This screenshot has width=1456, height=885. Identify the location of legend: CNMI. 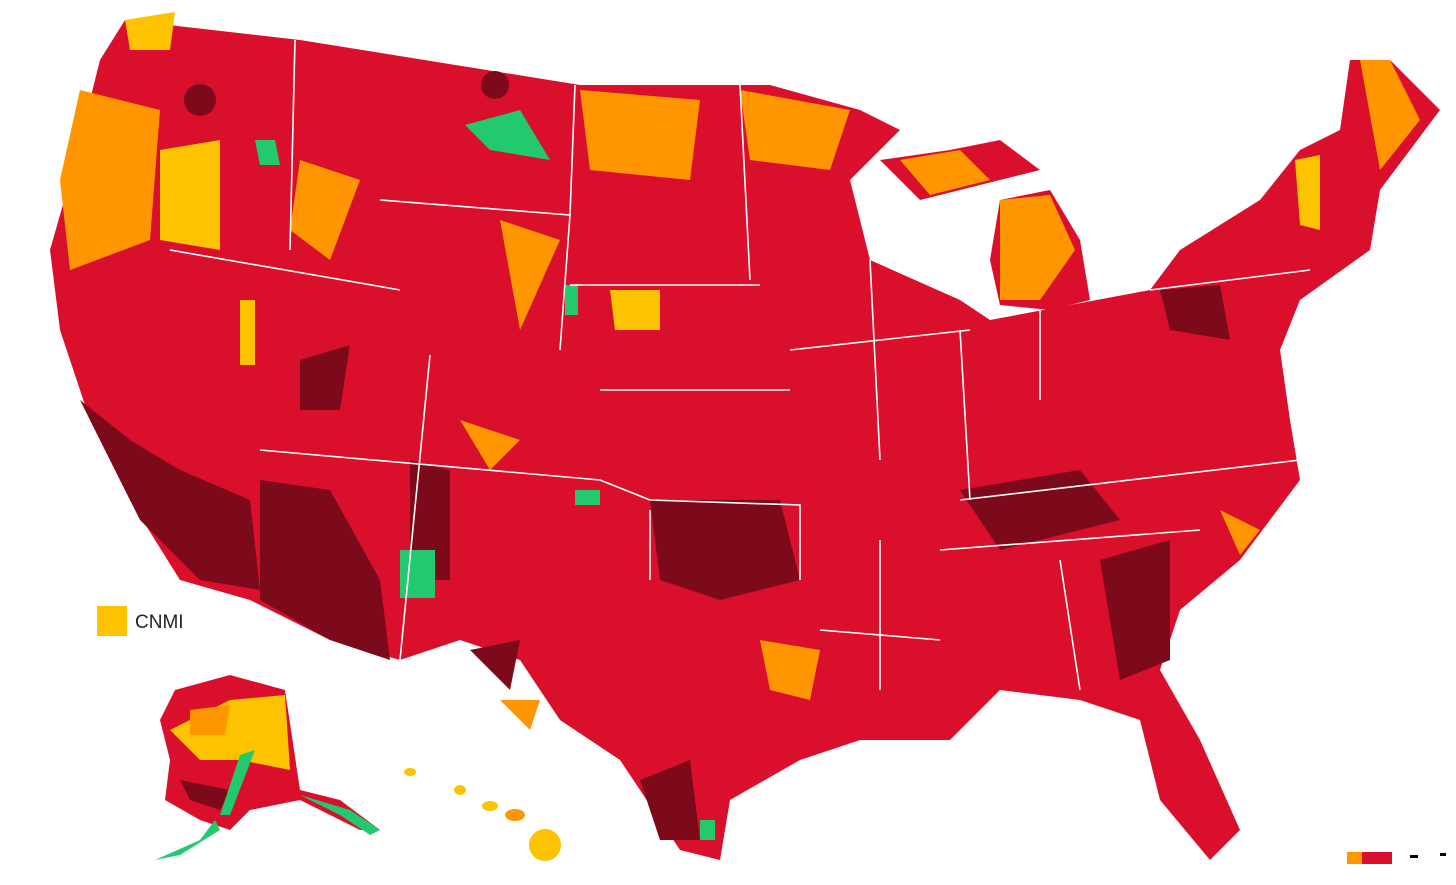
(140, 621).